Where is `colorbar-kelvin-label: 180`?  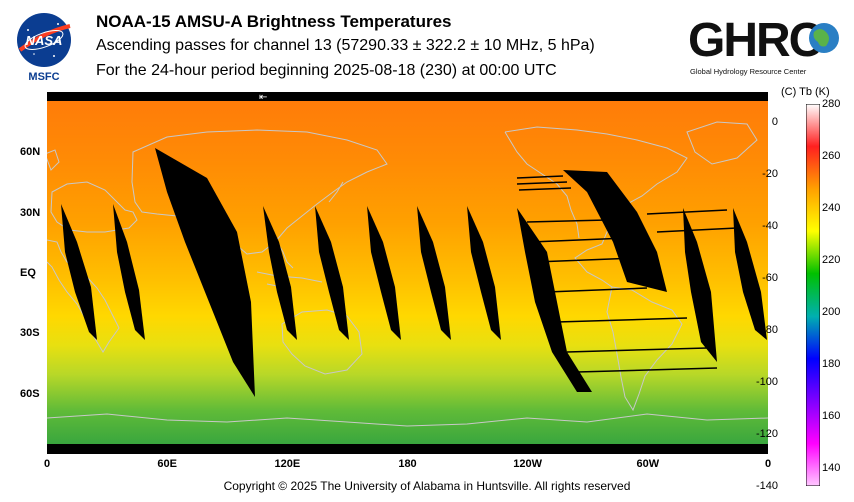 colorbar-kelvin-label: 180 is located at coordinates (831, 363).